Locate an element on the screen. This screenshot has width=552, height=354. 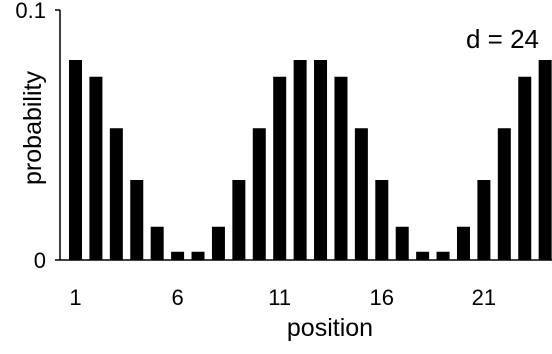
x-tick-label-11: 11 is located at coordinates (279, 297).